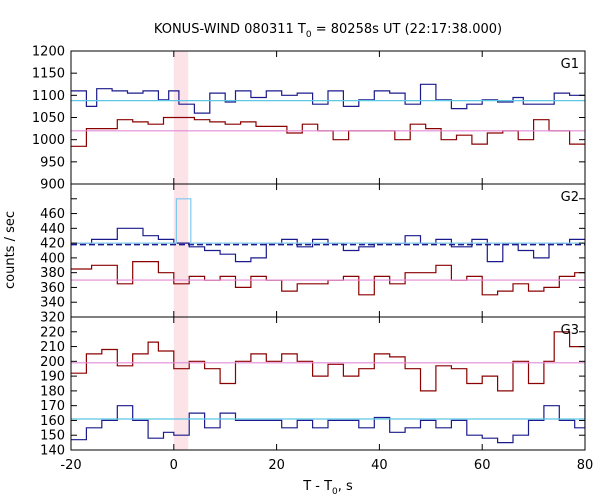  I want to click on y-tick-label: 460, so click(52, 214).